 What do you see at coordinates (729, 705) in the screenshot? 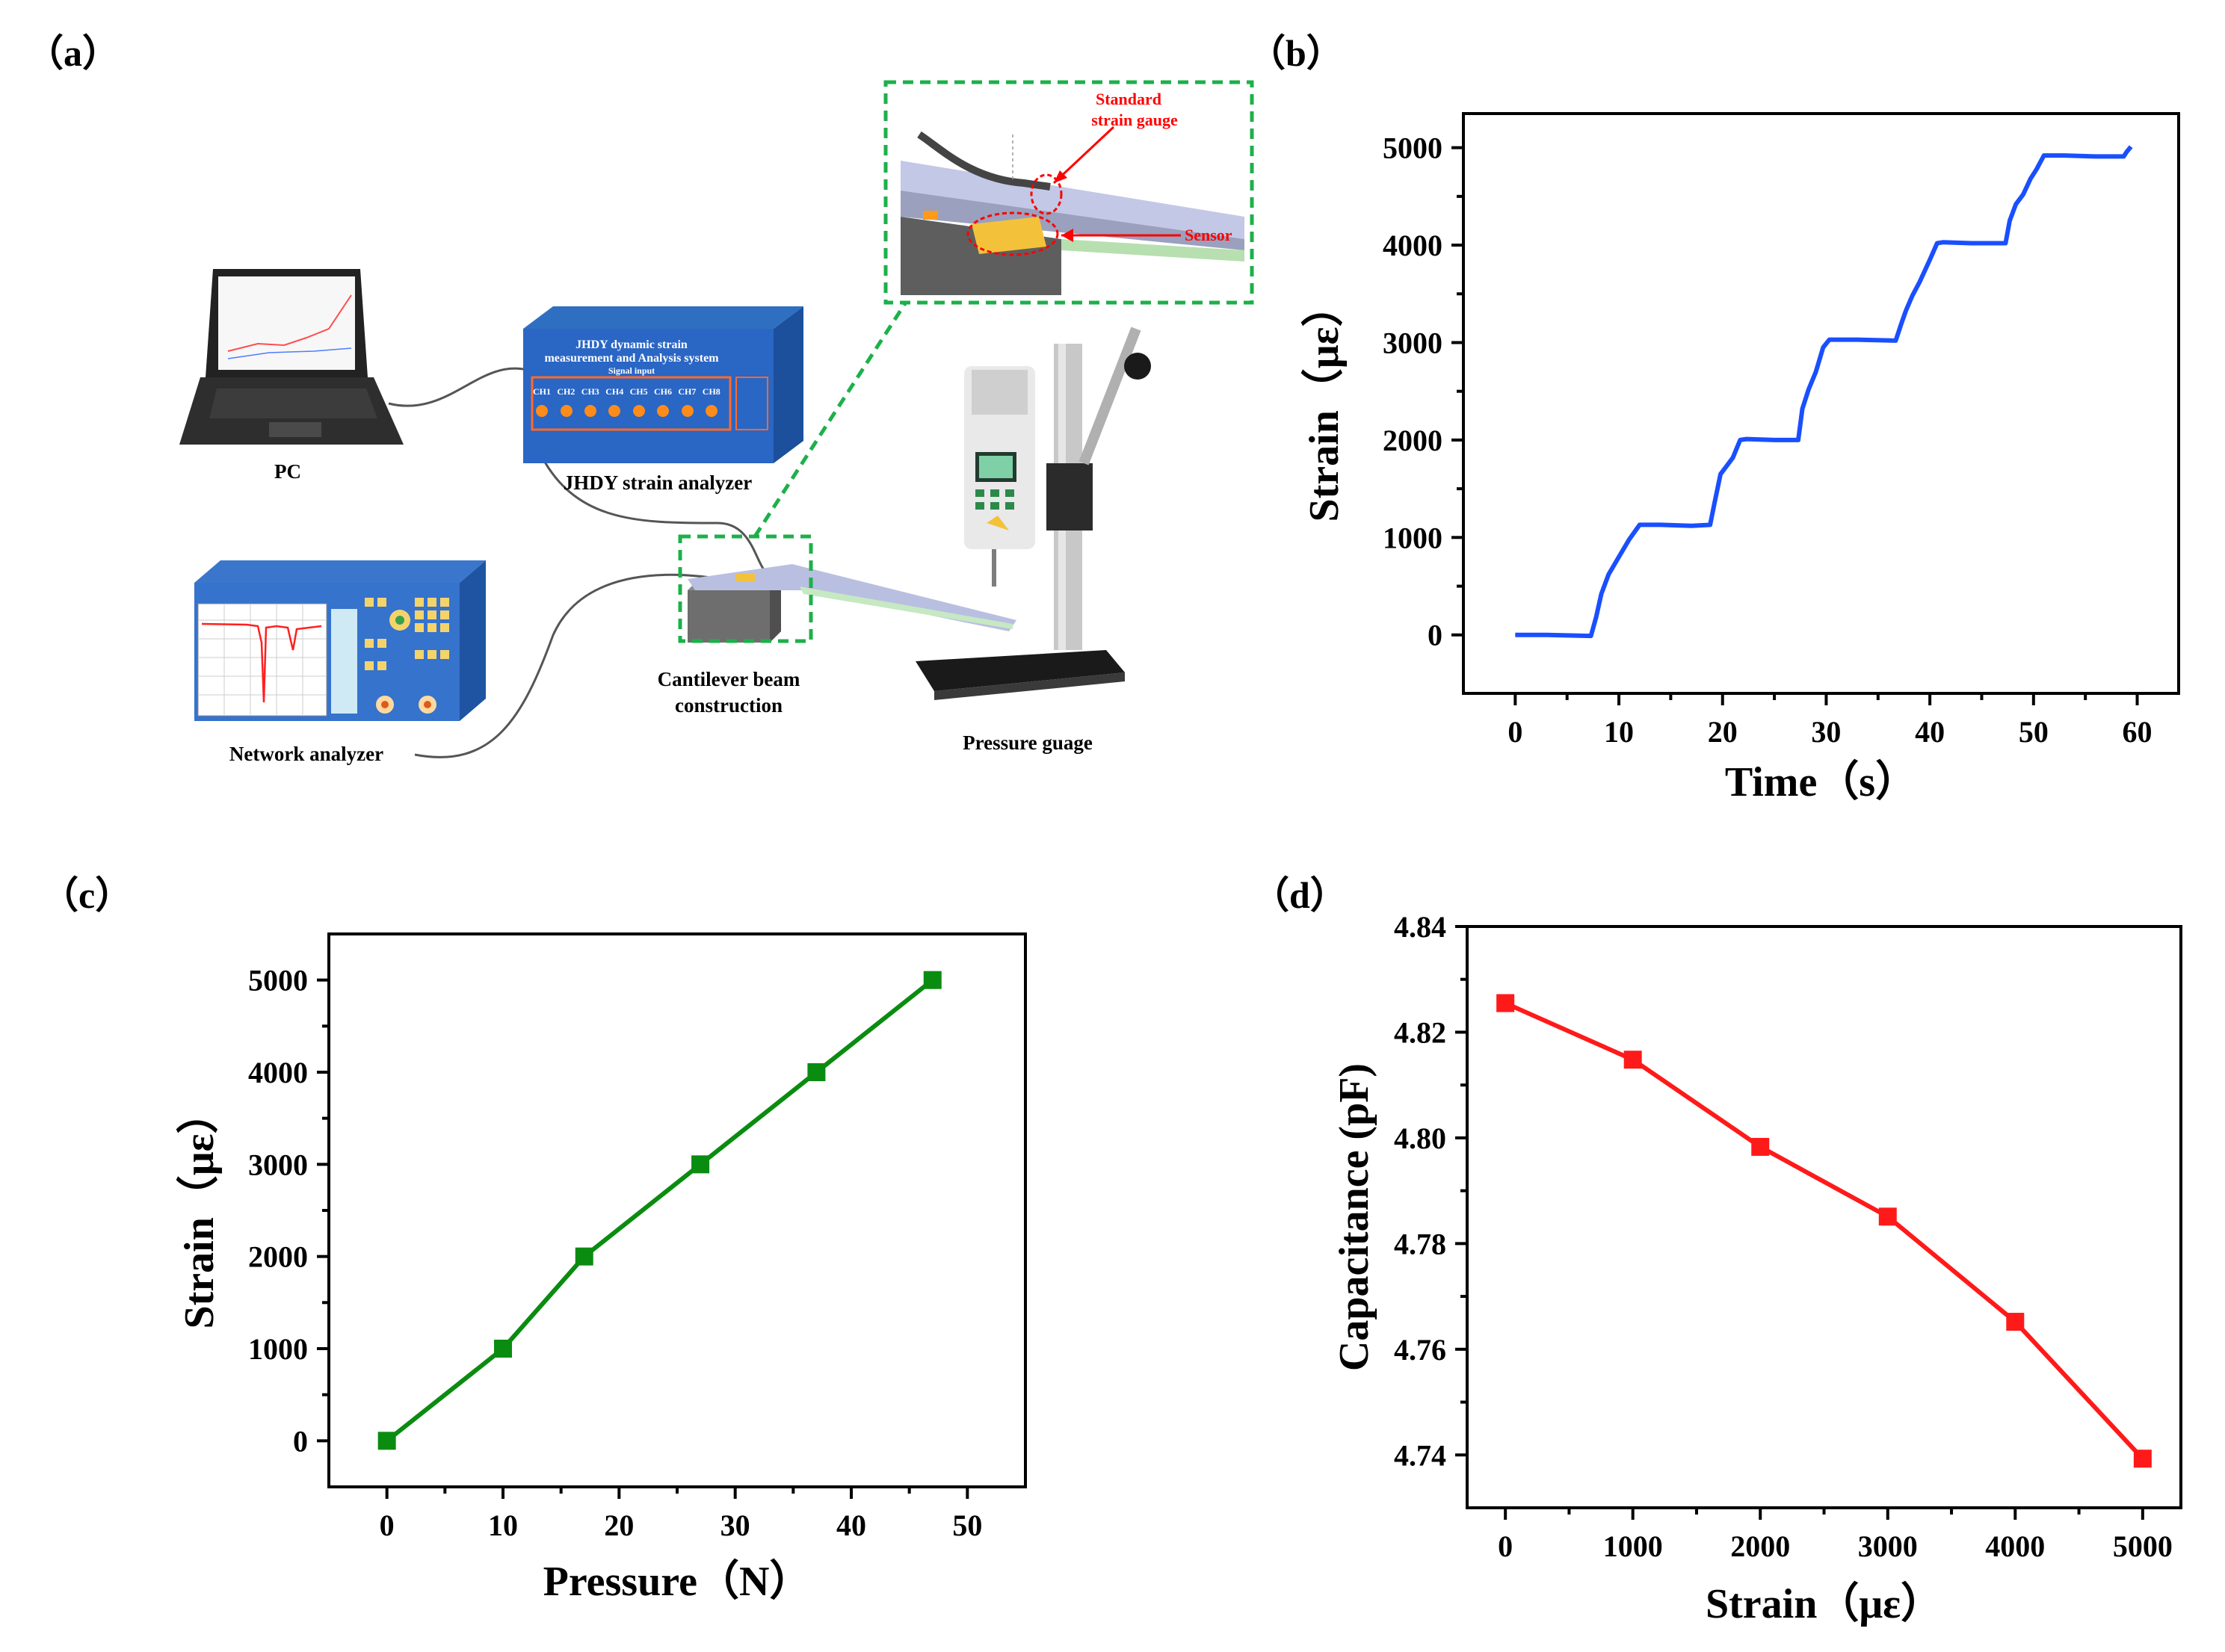
I see `cantilever-label-2: construction` at bounding box center [729, 705].